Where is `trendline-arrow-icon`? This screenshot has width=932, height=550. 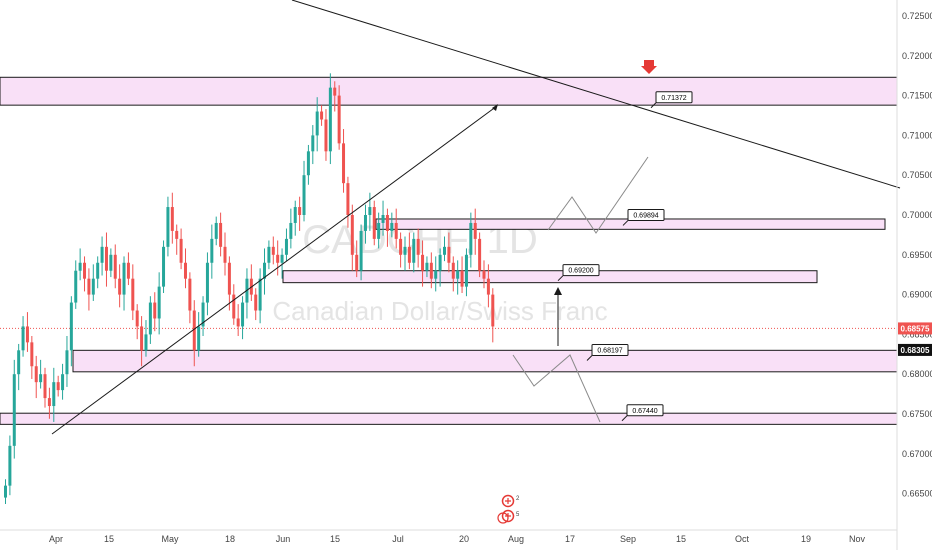 trendline-arrow-icon is located at coordinates (495, 107).